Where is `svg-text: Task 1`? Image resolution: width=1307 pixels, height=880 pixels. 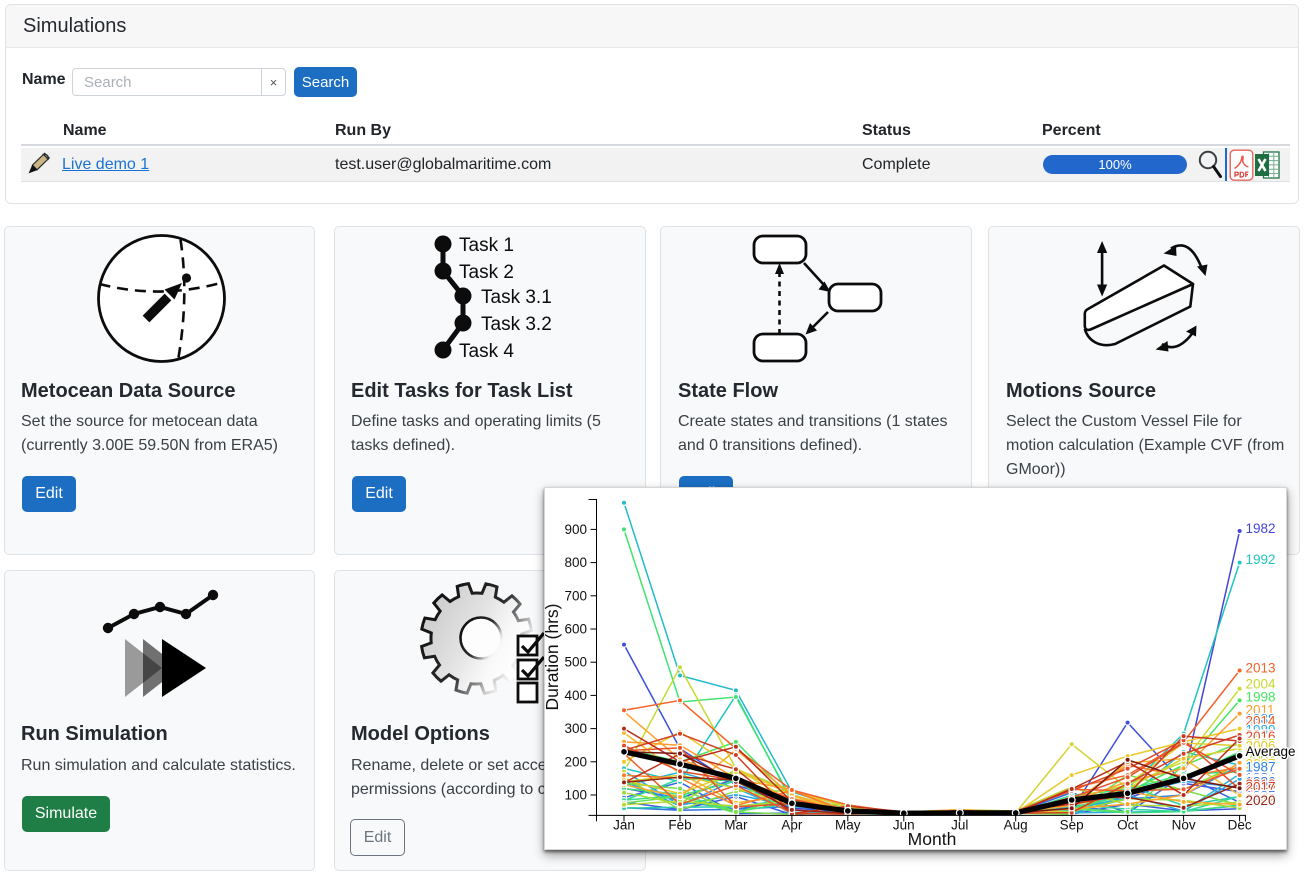 svg-text: Task 1 is located at coordinates (486, 245).